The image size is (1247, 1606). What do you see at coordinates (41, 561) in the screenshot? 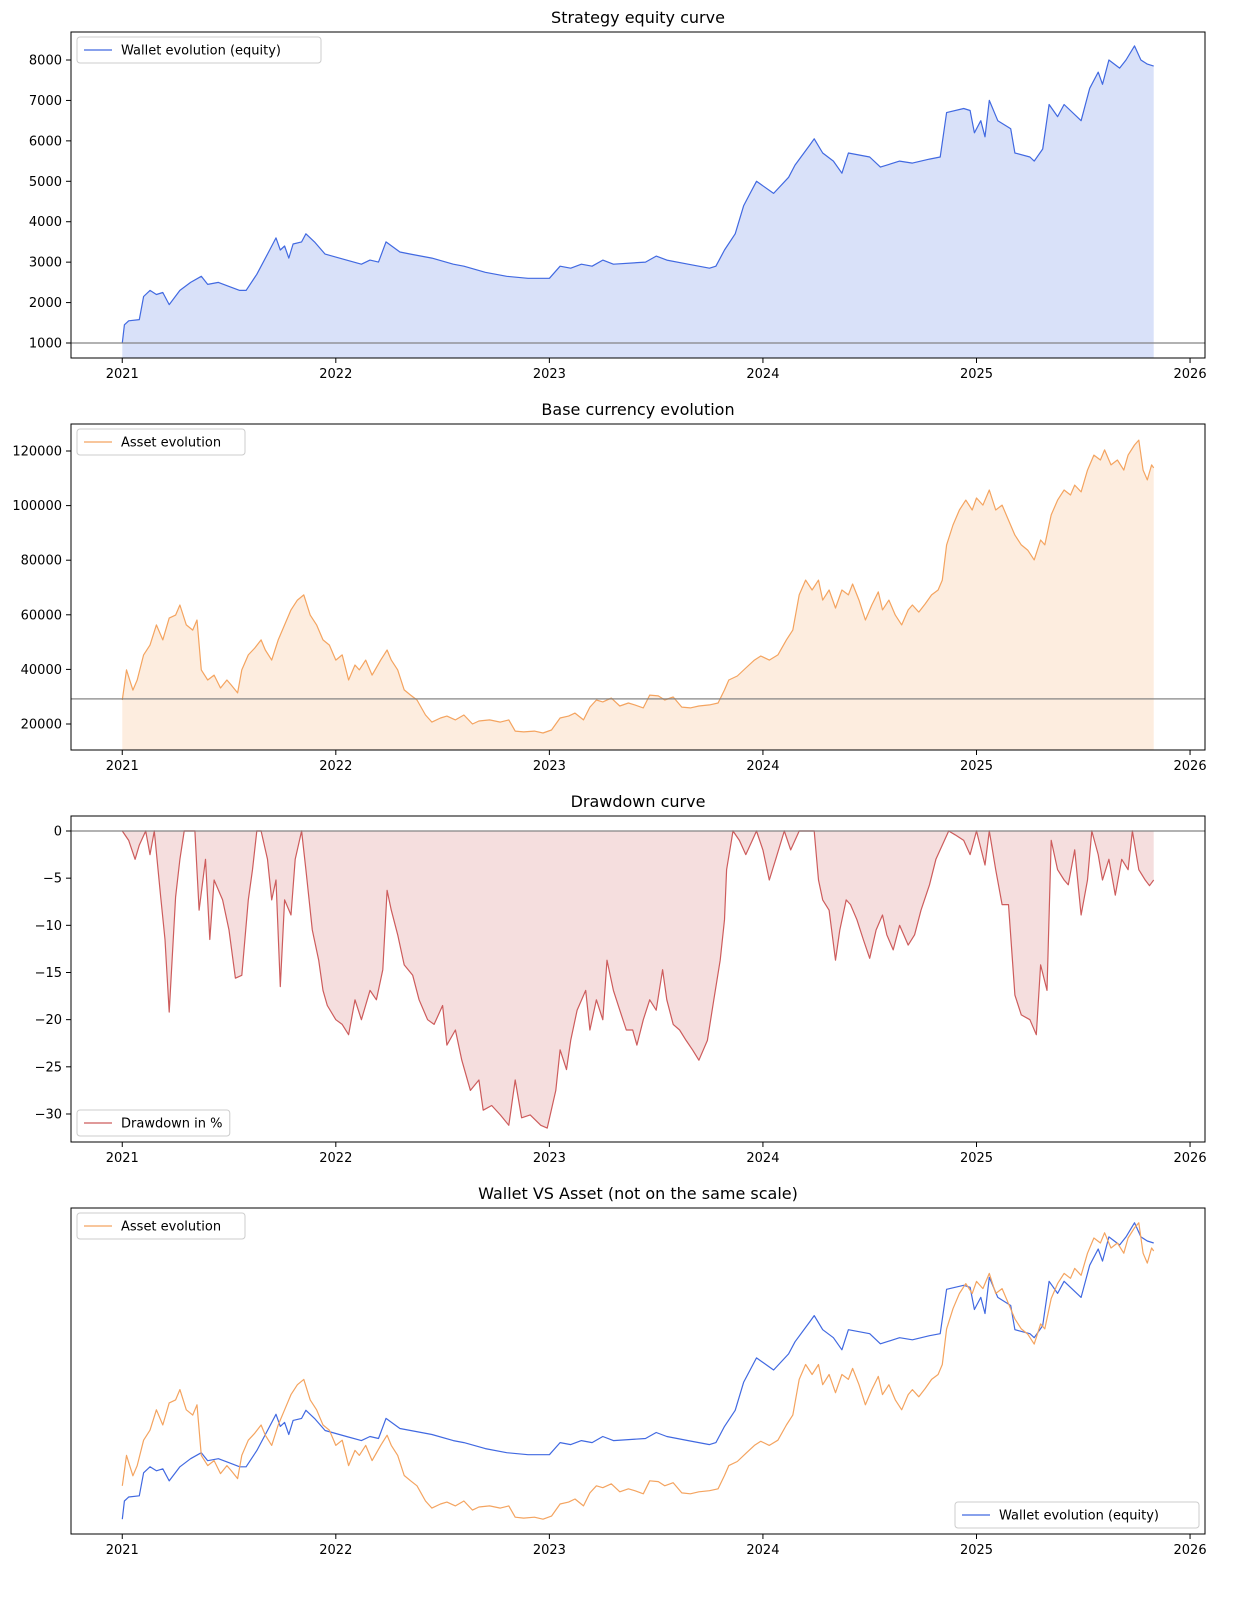
I see `y-tick-label: 80000` at bounding box center [41, 561].